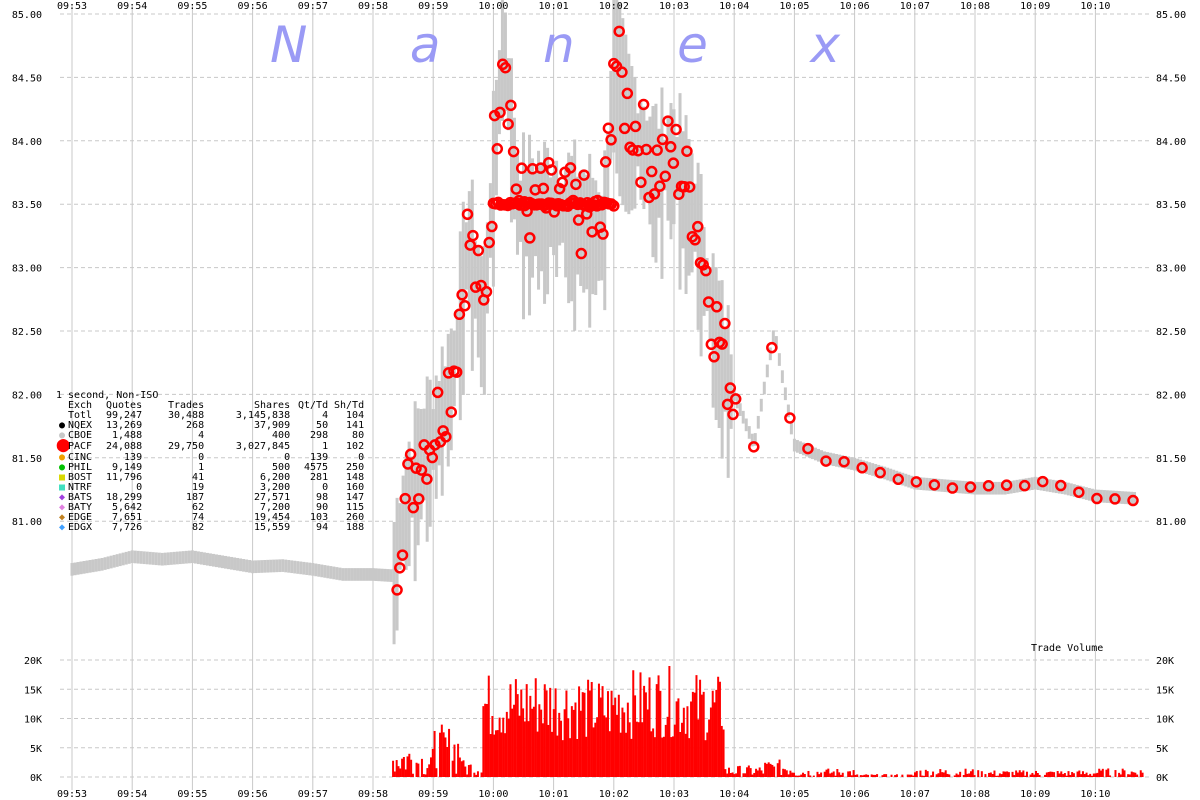  What do you see at coordinates (210, 477) in the screenshot?
I see `legend-row: ■ BOST 11,796 41 6,200 281 148` at bounding box center [210, 477].